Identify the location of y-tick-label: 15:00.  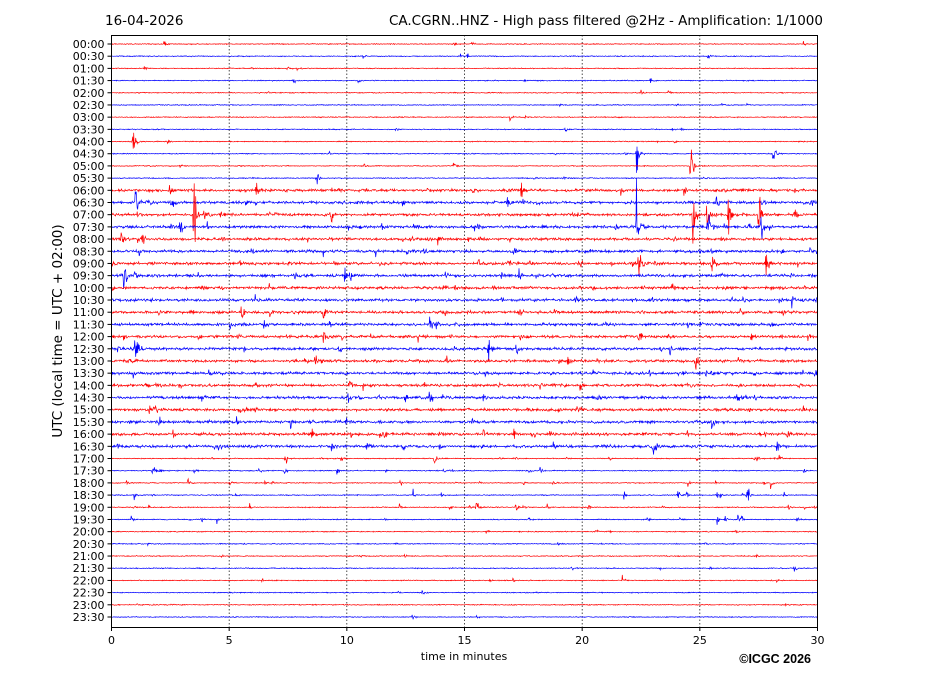
(89, 410).